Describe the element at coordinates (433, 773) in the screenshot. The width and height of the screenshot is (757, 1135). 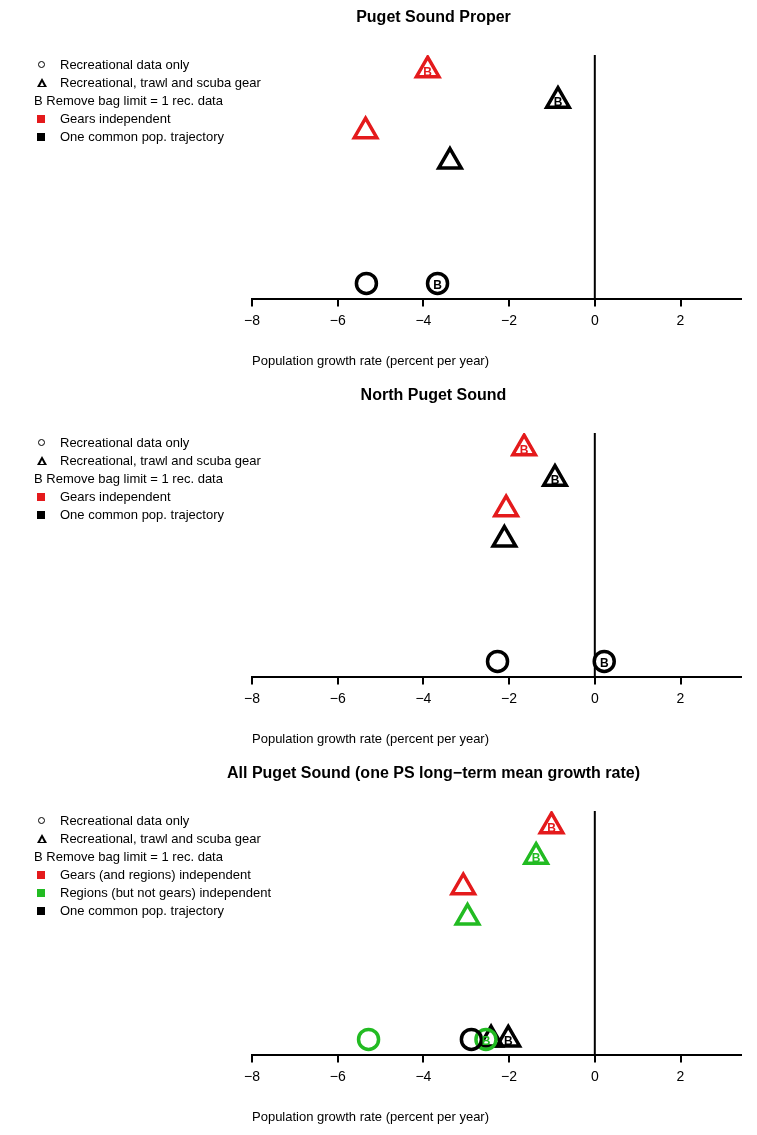
I see `chart-title: All Puget Sound (one PS long−term mean growth rate)` at that location.